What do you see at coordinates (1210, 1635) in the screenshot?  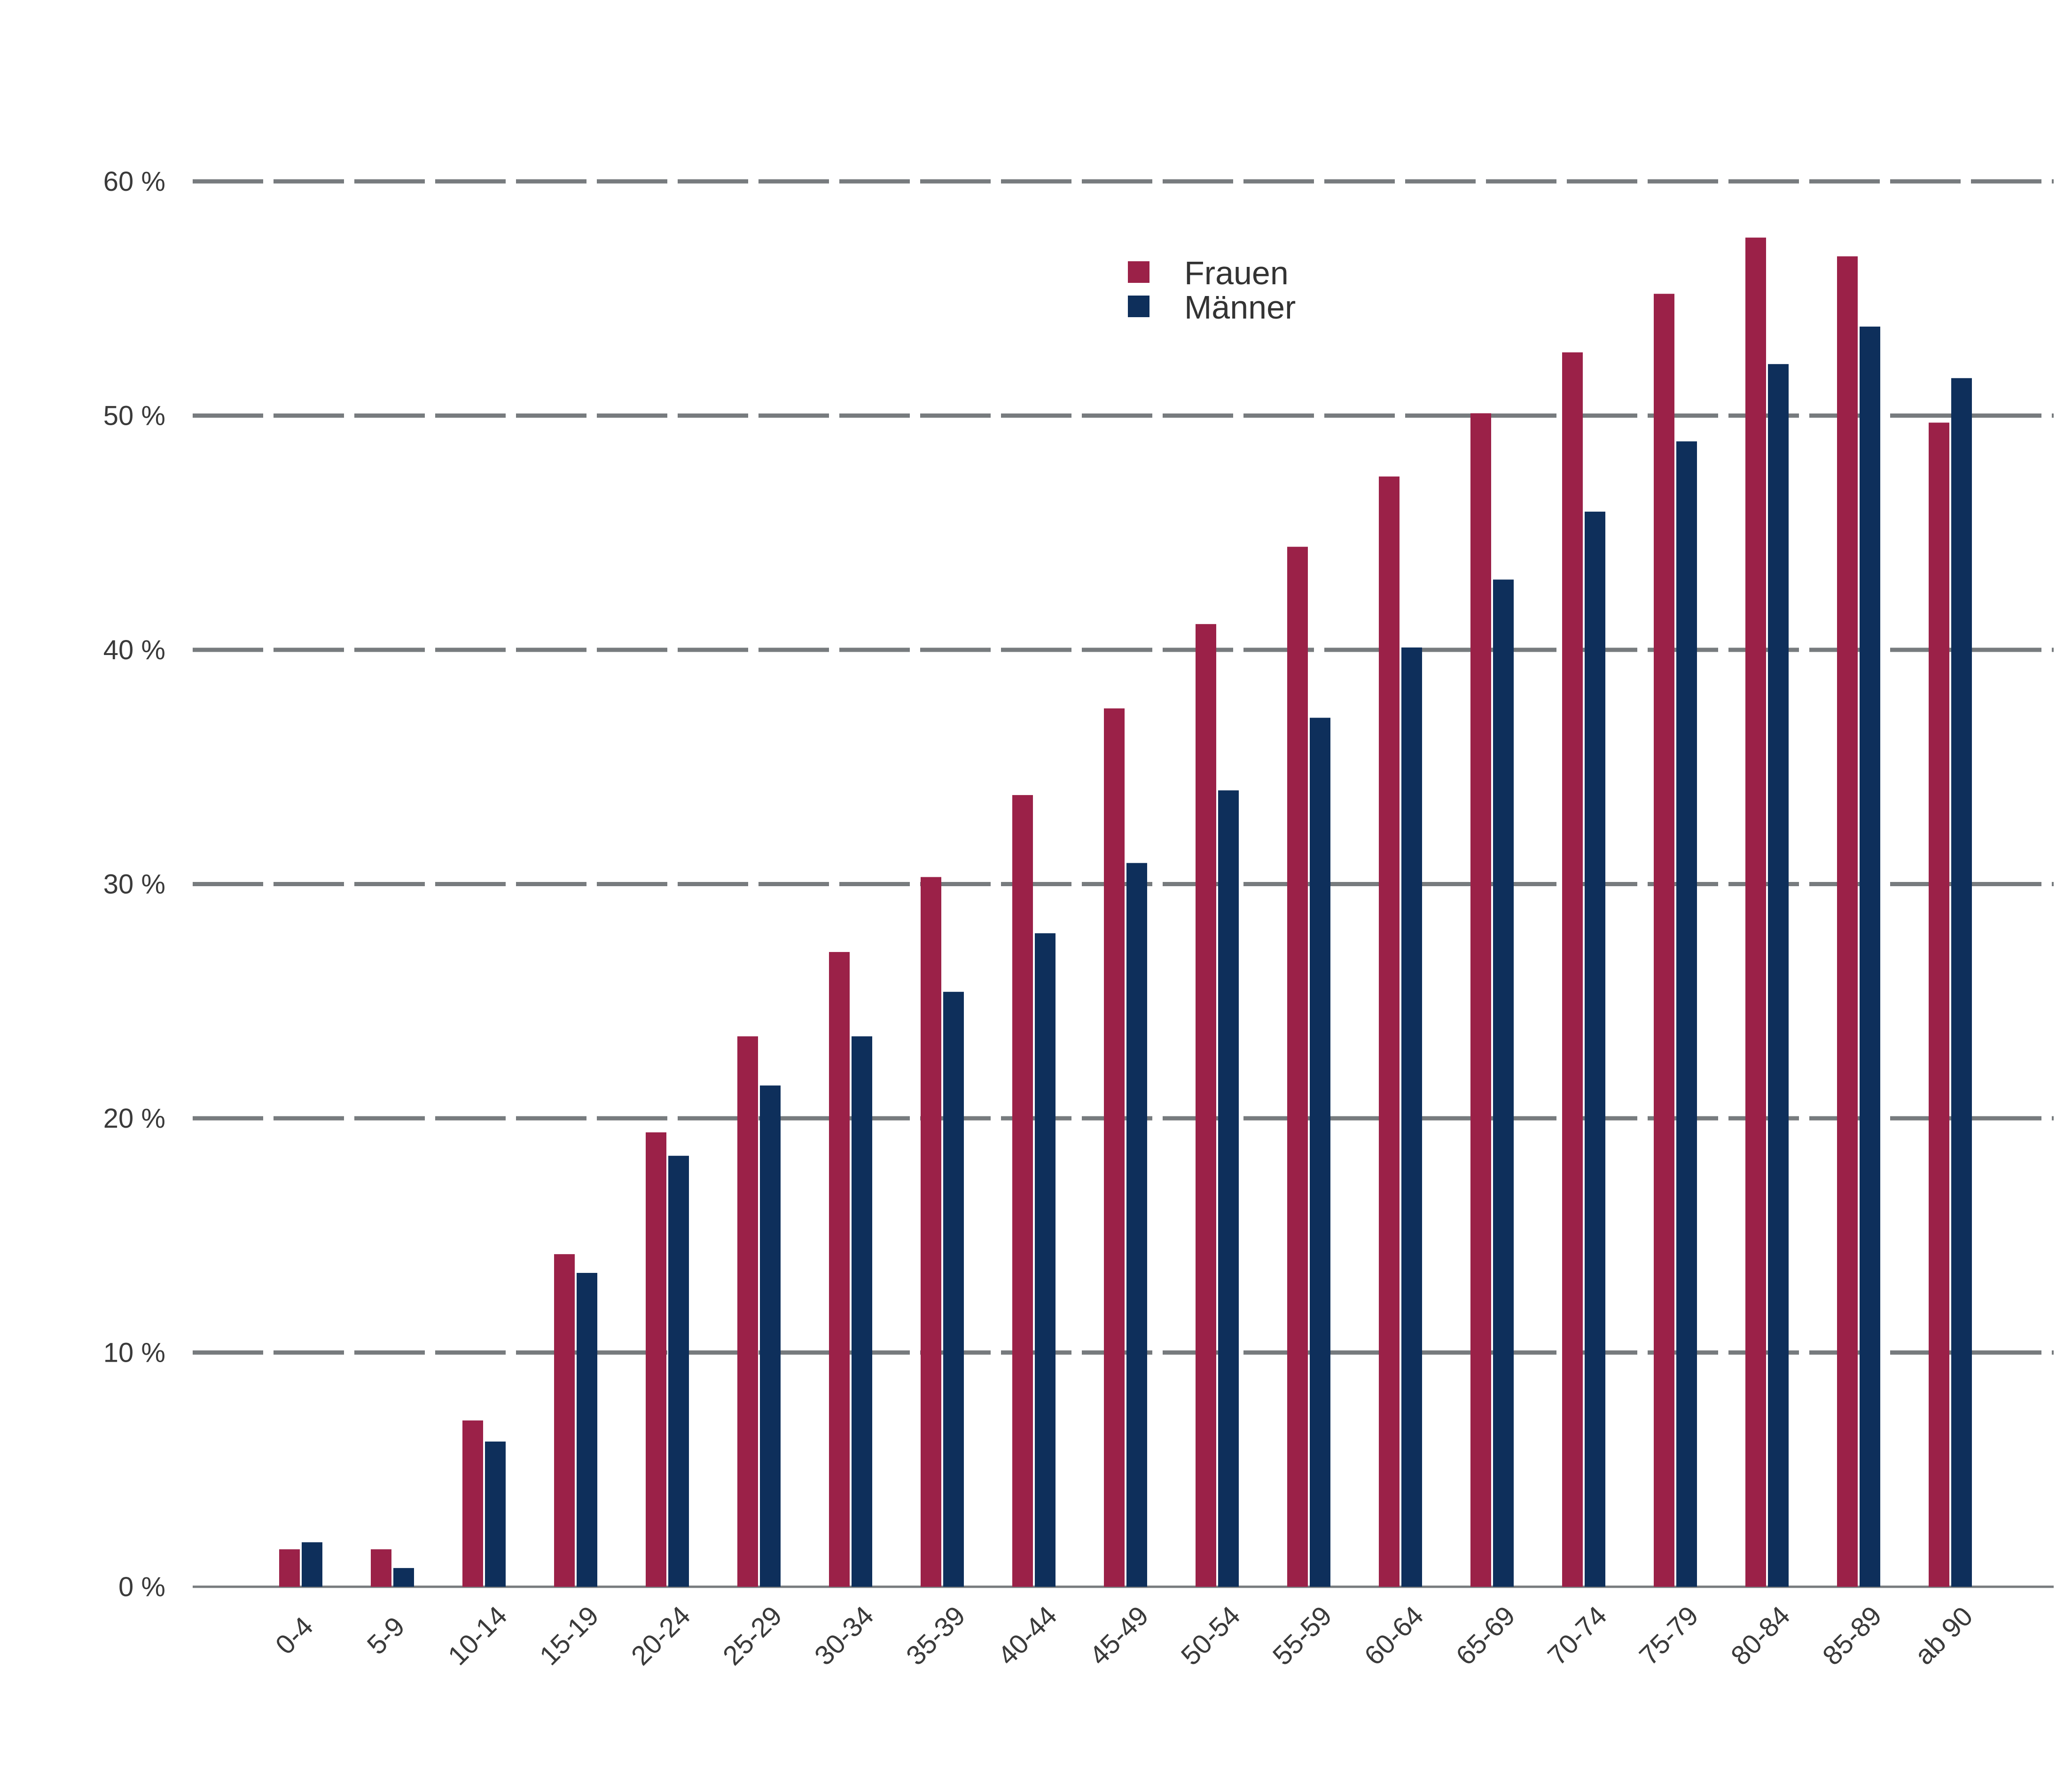 I see `x-tick-label: 50-54` at bounding box center [1210, 1635].